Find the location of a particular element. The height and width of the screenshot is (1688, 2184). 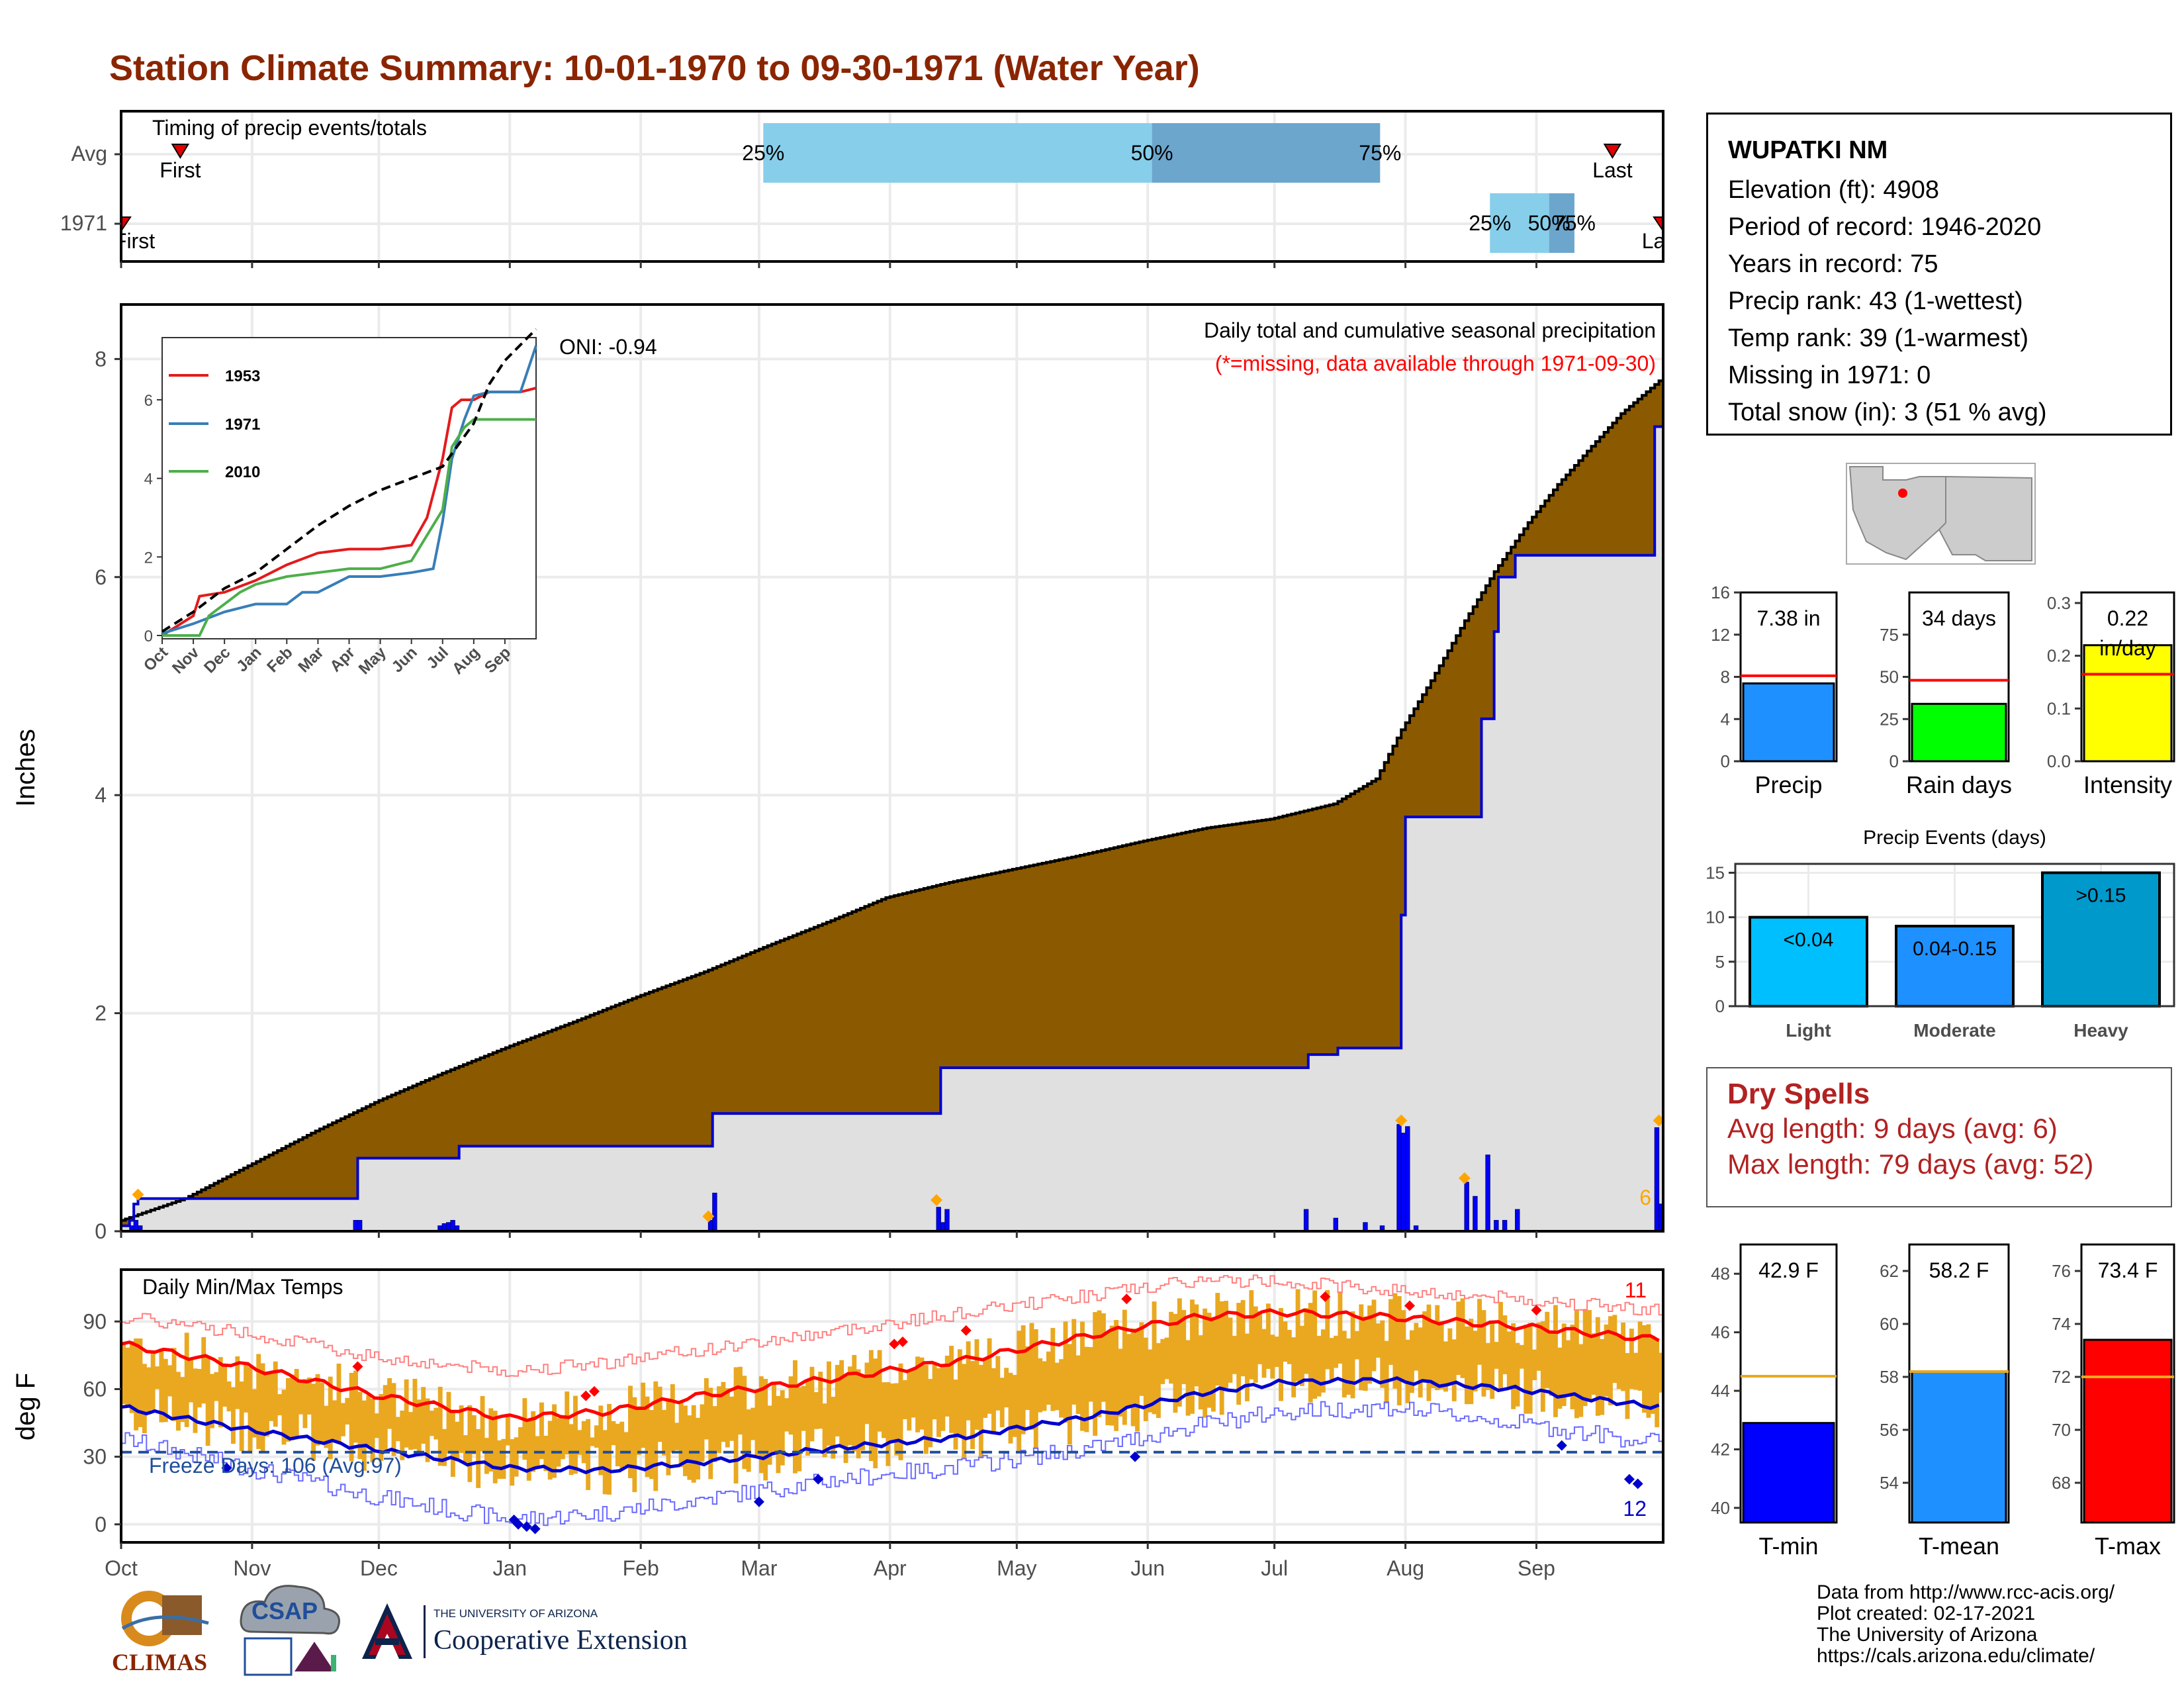

tmax-bar-chart-ytick-label: 74 is located at coordinates (2061, 1324).